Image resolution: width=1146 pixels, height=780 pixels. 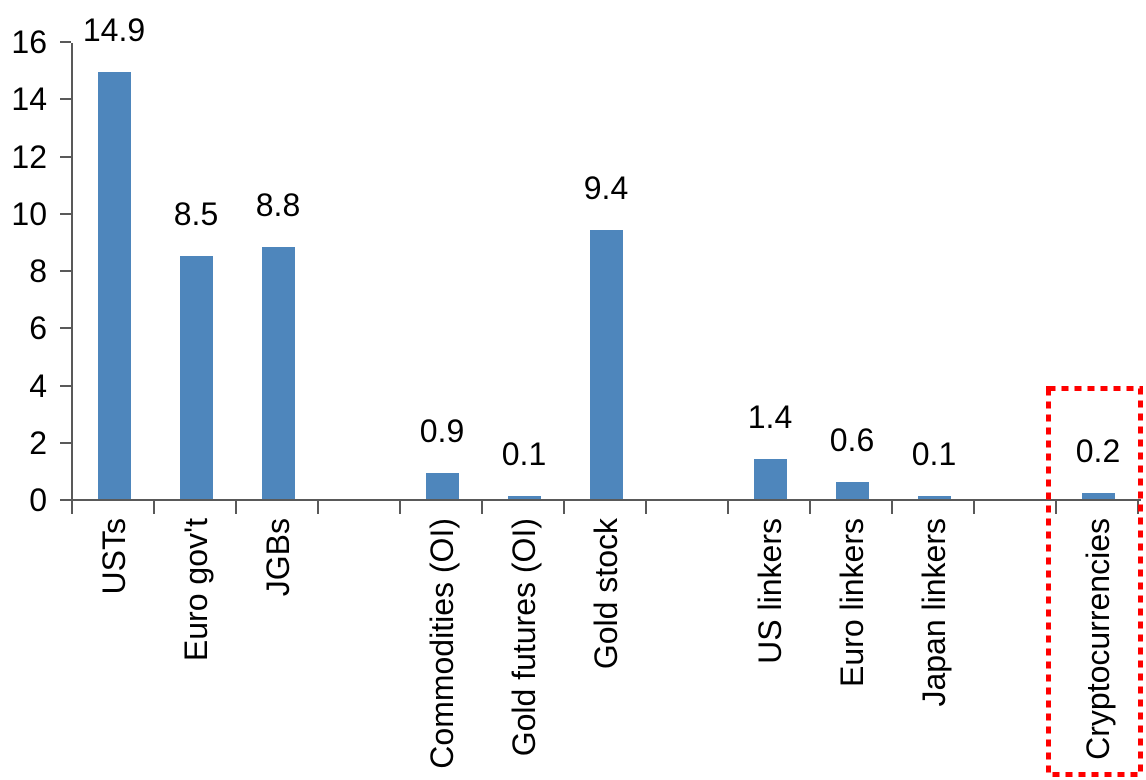 What do you see at coordinates (29, 99) in the screenshot?
I see `y-tick-label: 14` at bounding box center [29, 99].